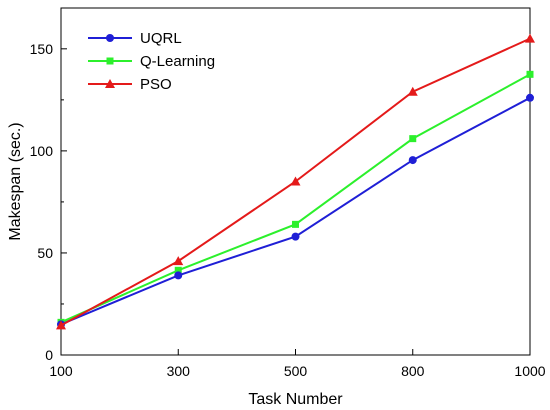 The height and width of the screenshot is (410, 550). I want to click on legend-item: PSO, so click(130, 84).